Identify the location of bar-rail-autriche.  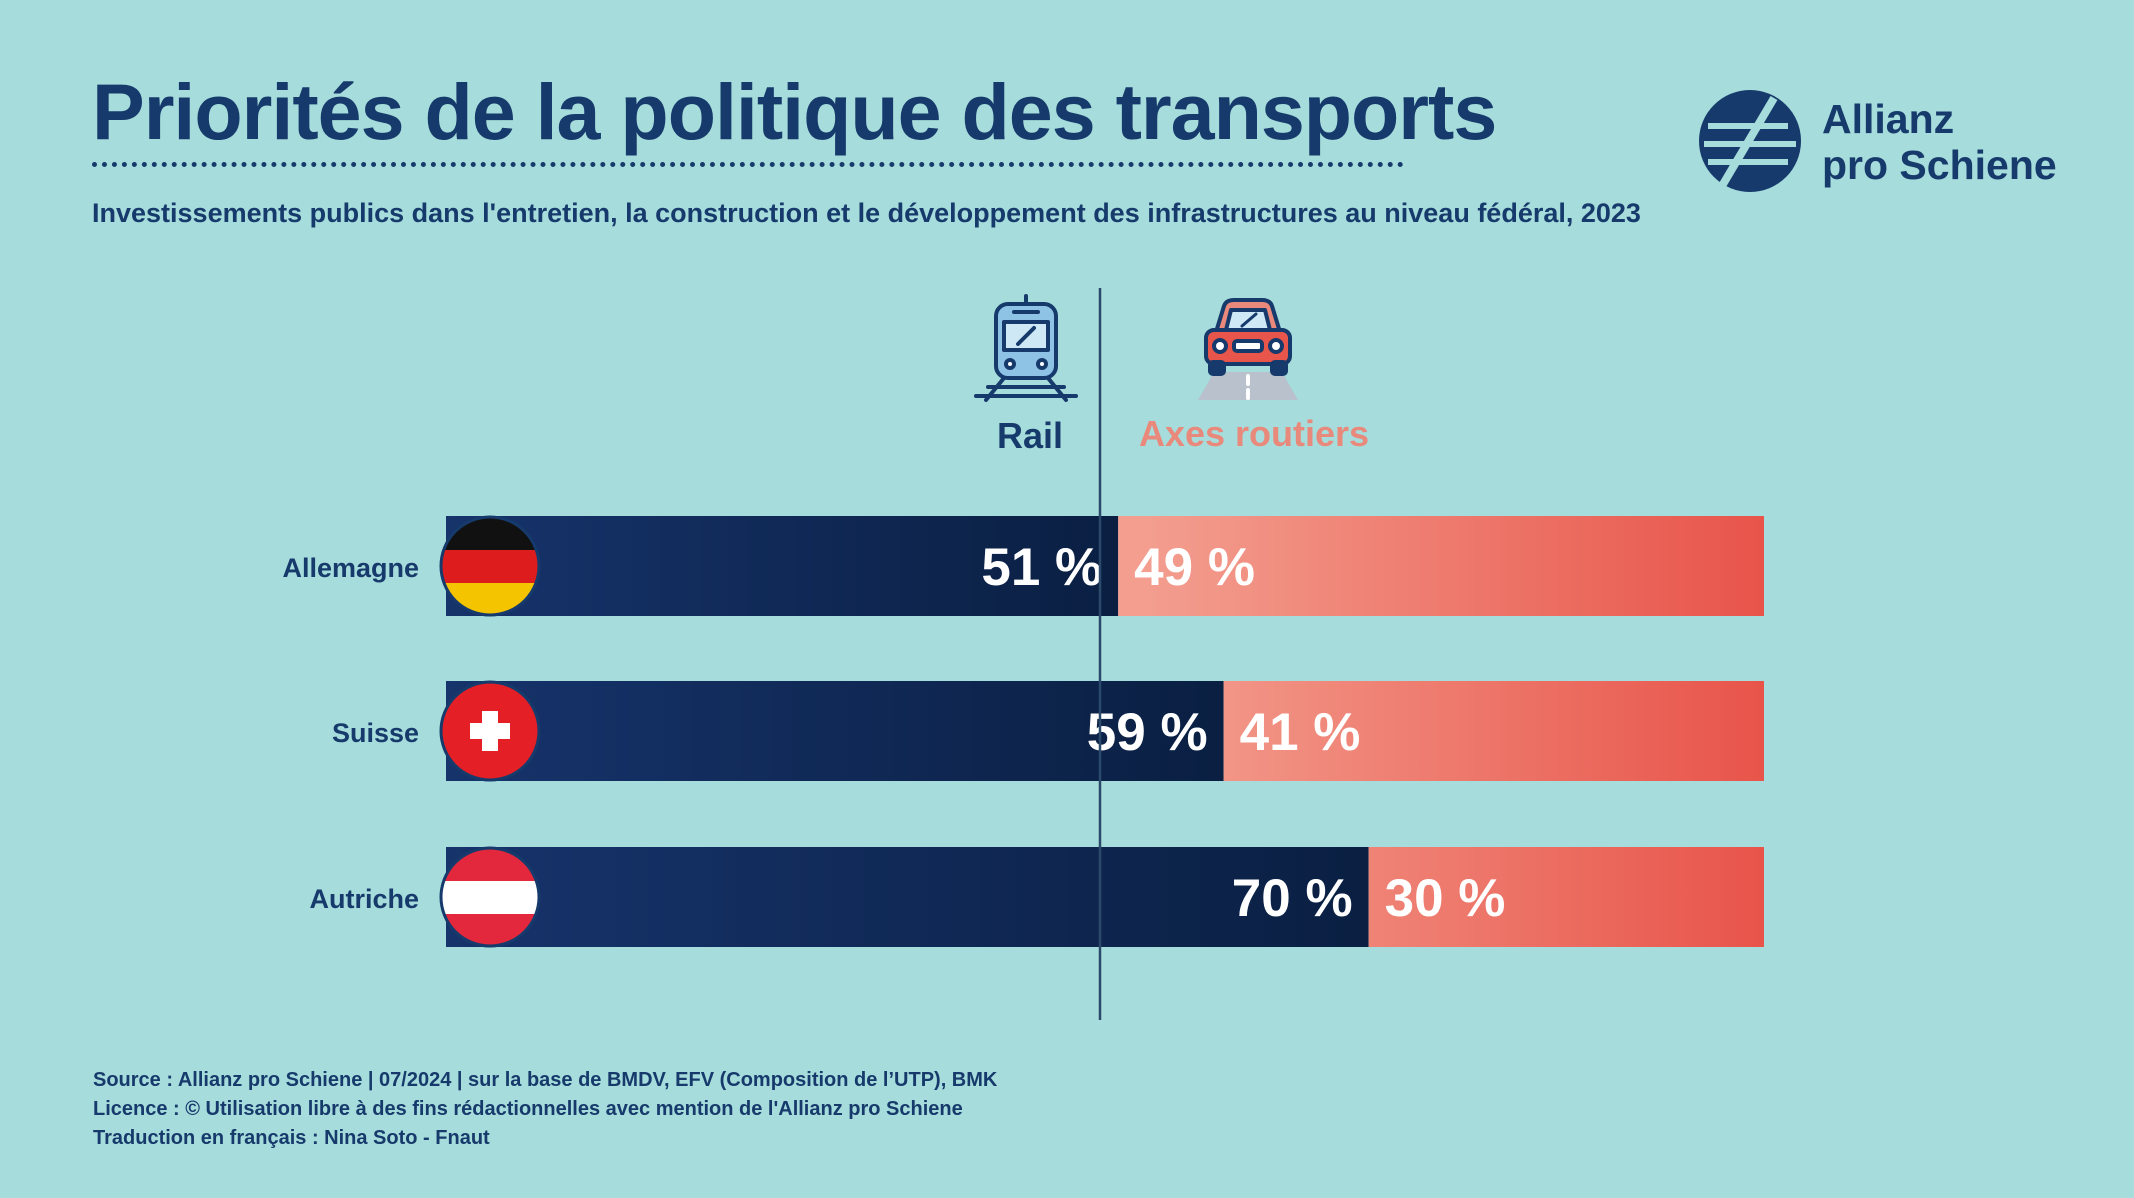
(907, 897).